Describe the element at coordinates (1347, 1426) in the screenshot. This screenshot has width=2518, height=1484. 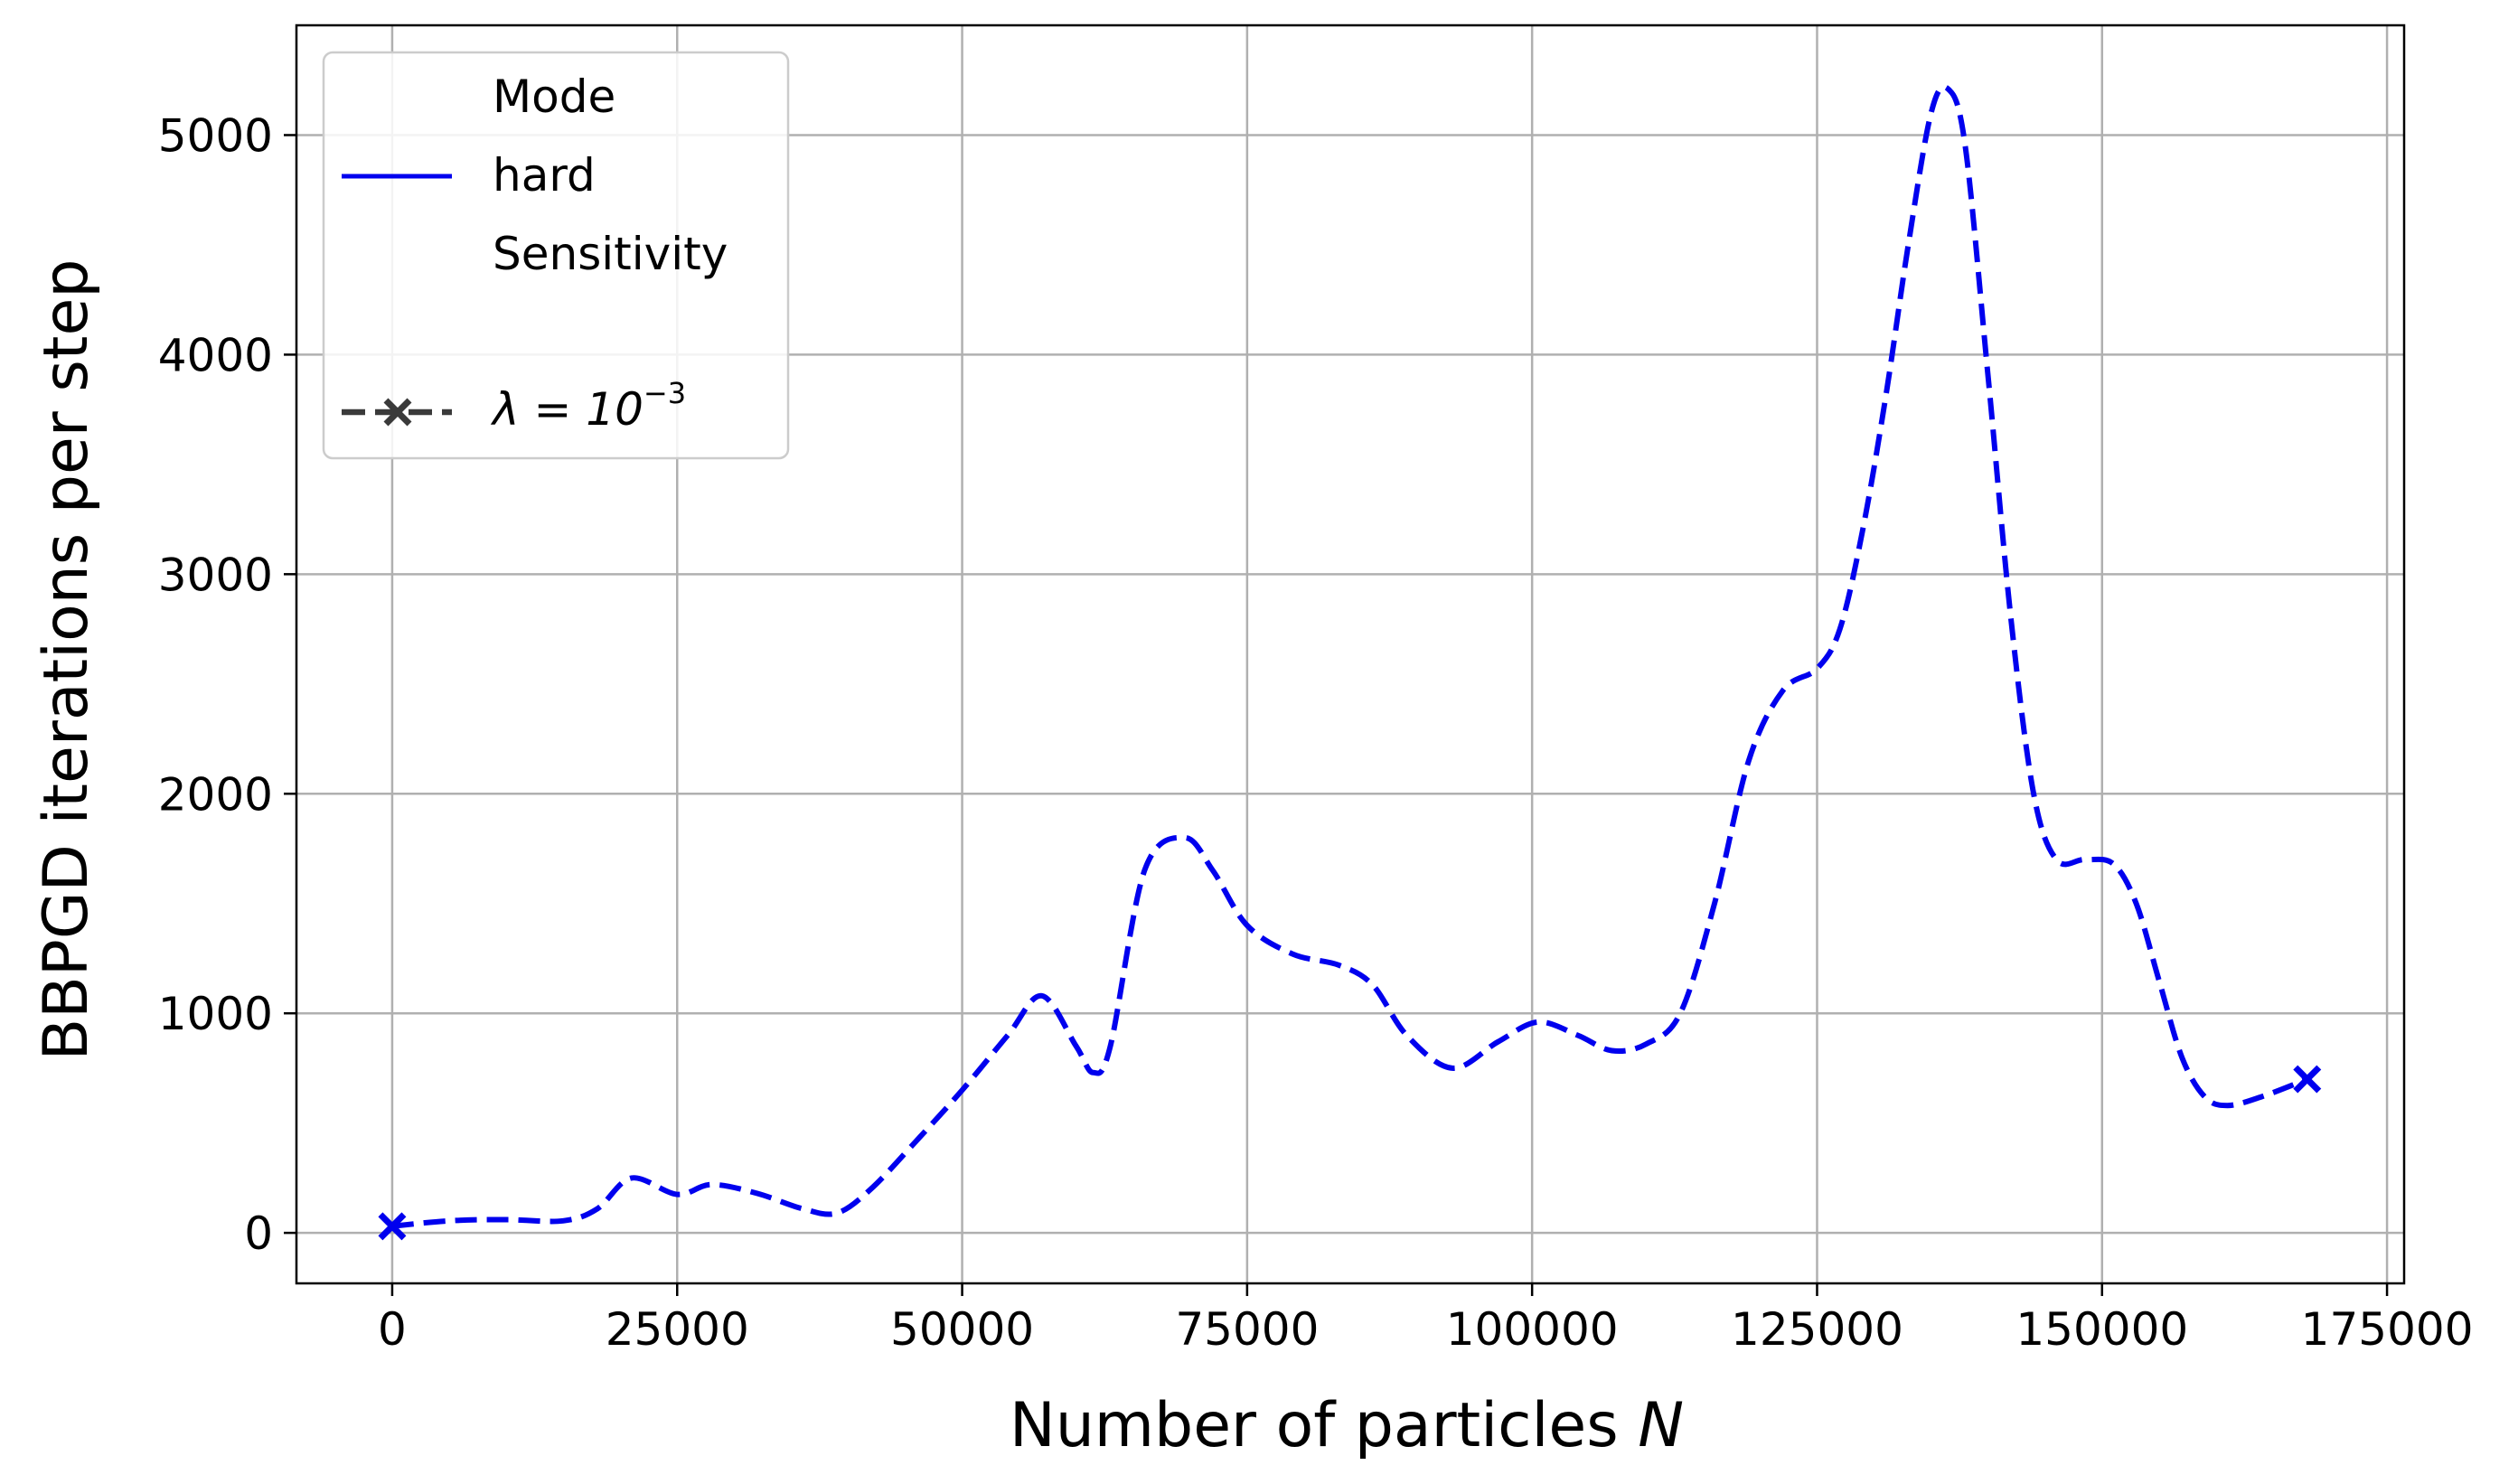
I see `x-axis-label: Number of particles N` at that location.